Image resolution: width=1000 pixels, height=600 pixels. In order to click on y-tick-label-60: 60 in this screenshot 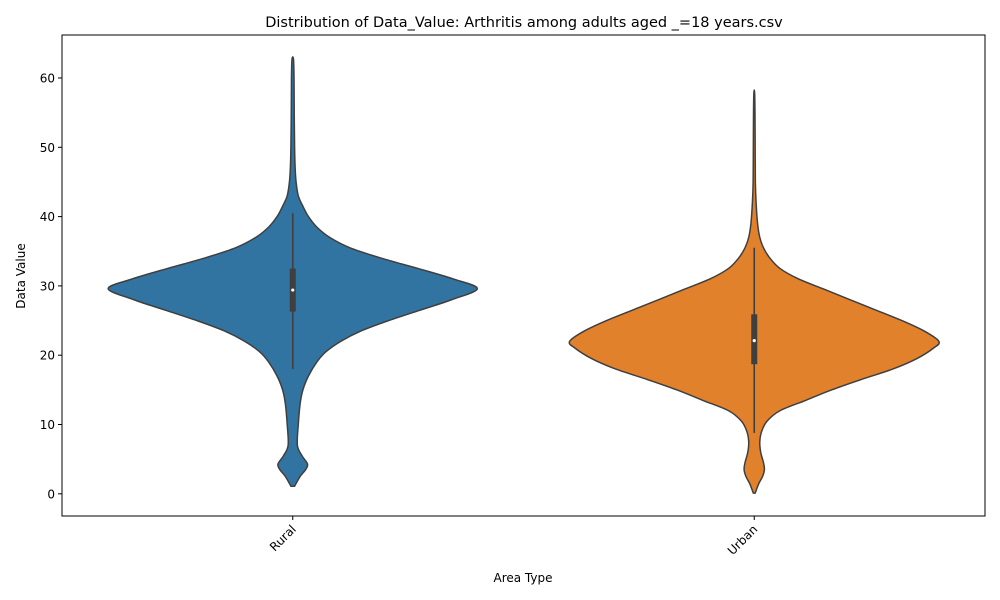, I will do `click(47, 78)`.